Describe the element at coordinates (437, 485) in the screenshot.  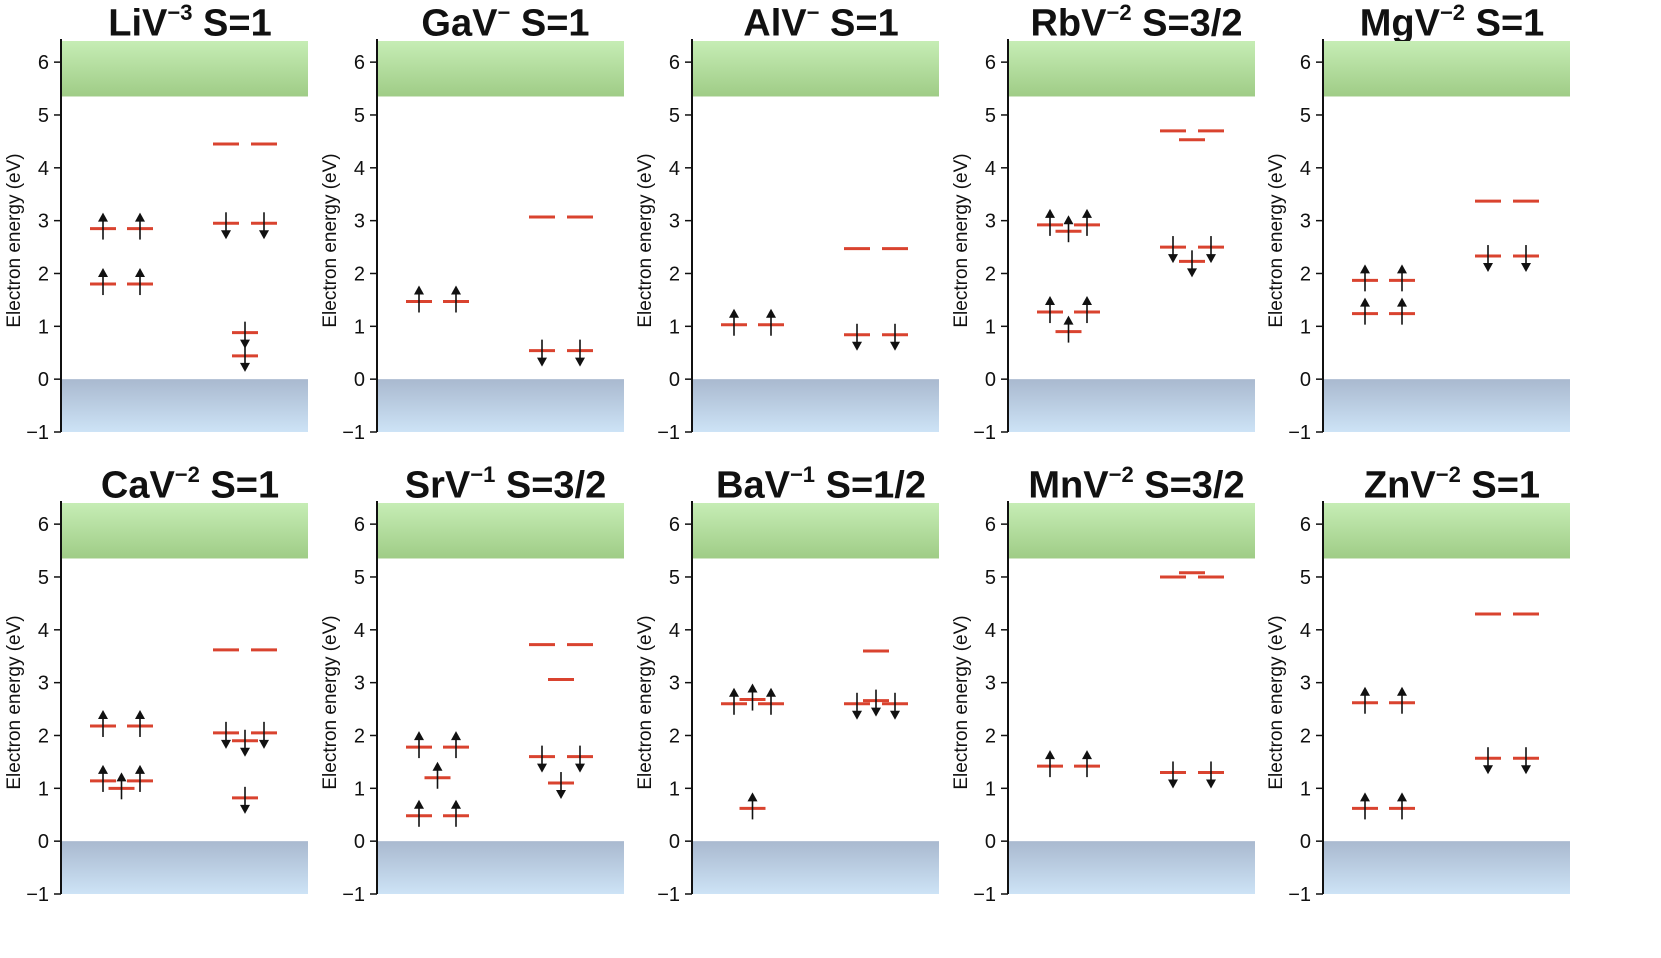
I see `panel-title-defect: SrV` at that location.